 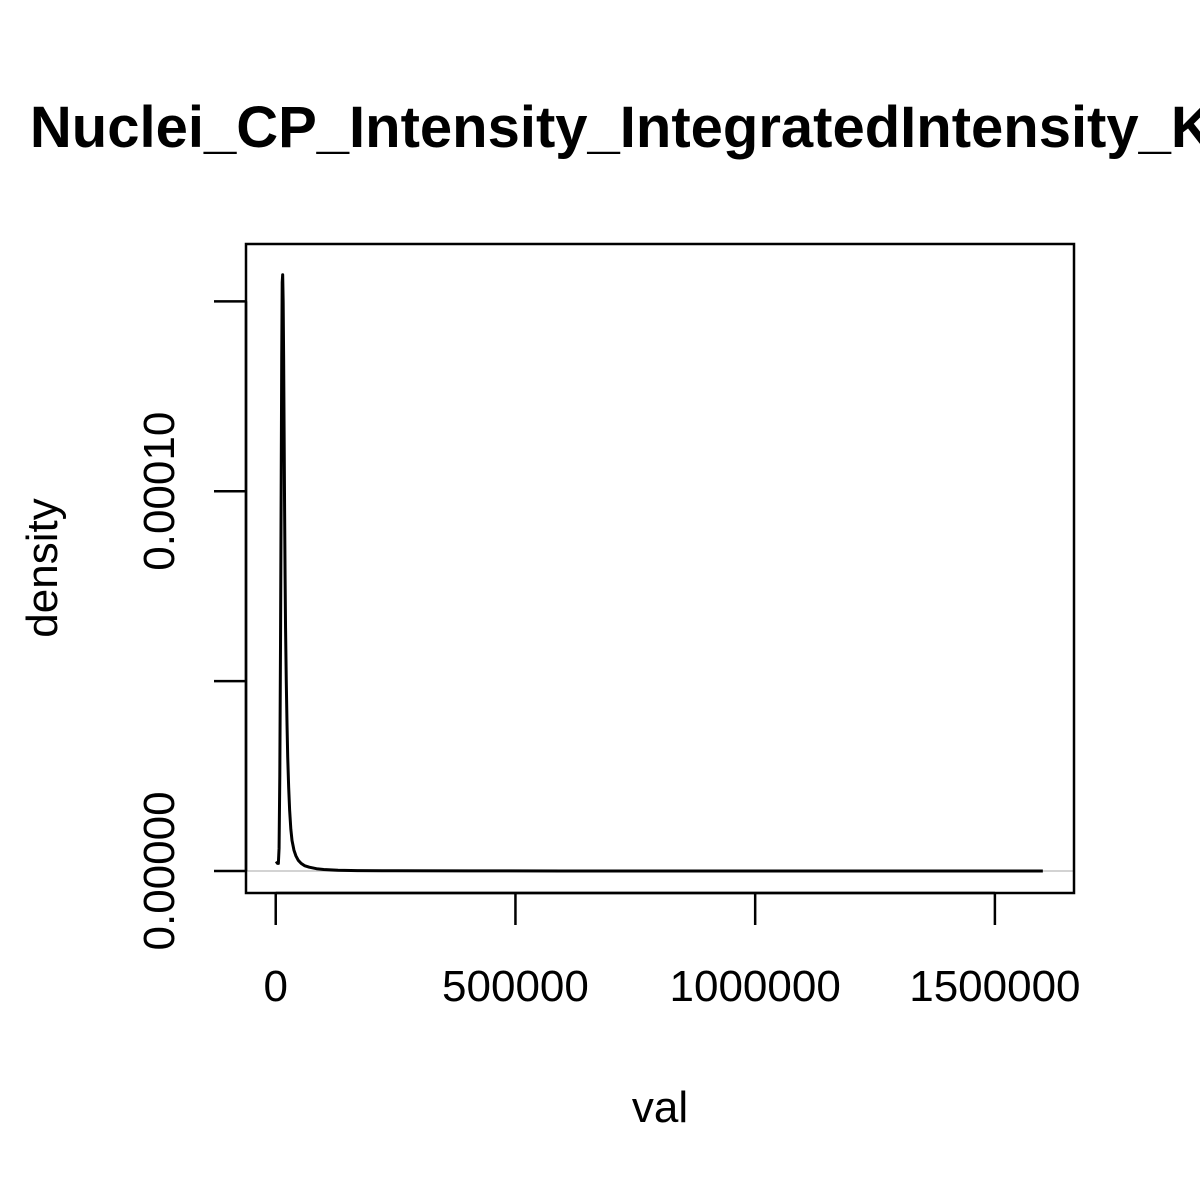 What do you see at coordinates (755, 986) in the screenshot?
I see `x-tick-label-2: 1000000` at bounding box center [755, 986].